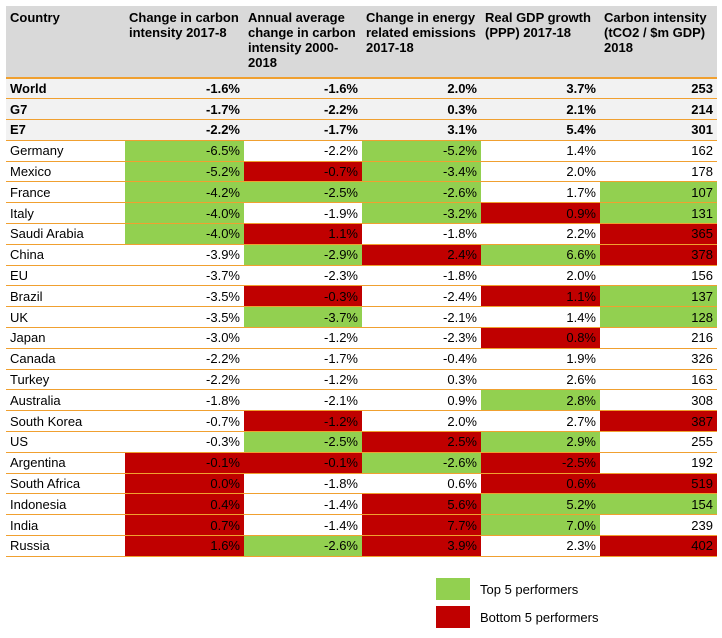  I want to click on value-cell: -2.1%, so click(421, 317).